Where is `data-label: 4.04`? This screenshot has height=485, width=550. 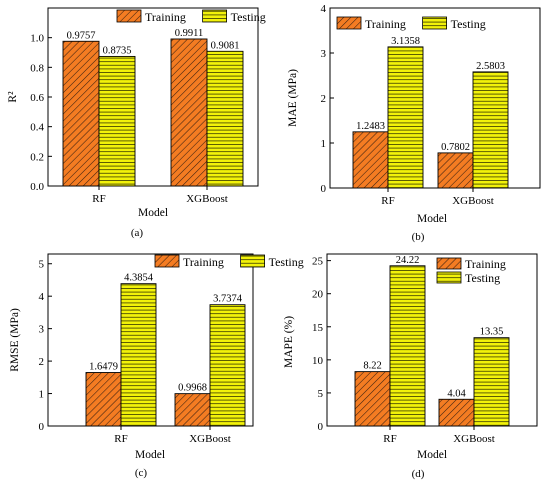 data-label: 4.04 is located at coordinates (456, 393).